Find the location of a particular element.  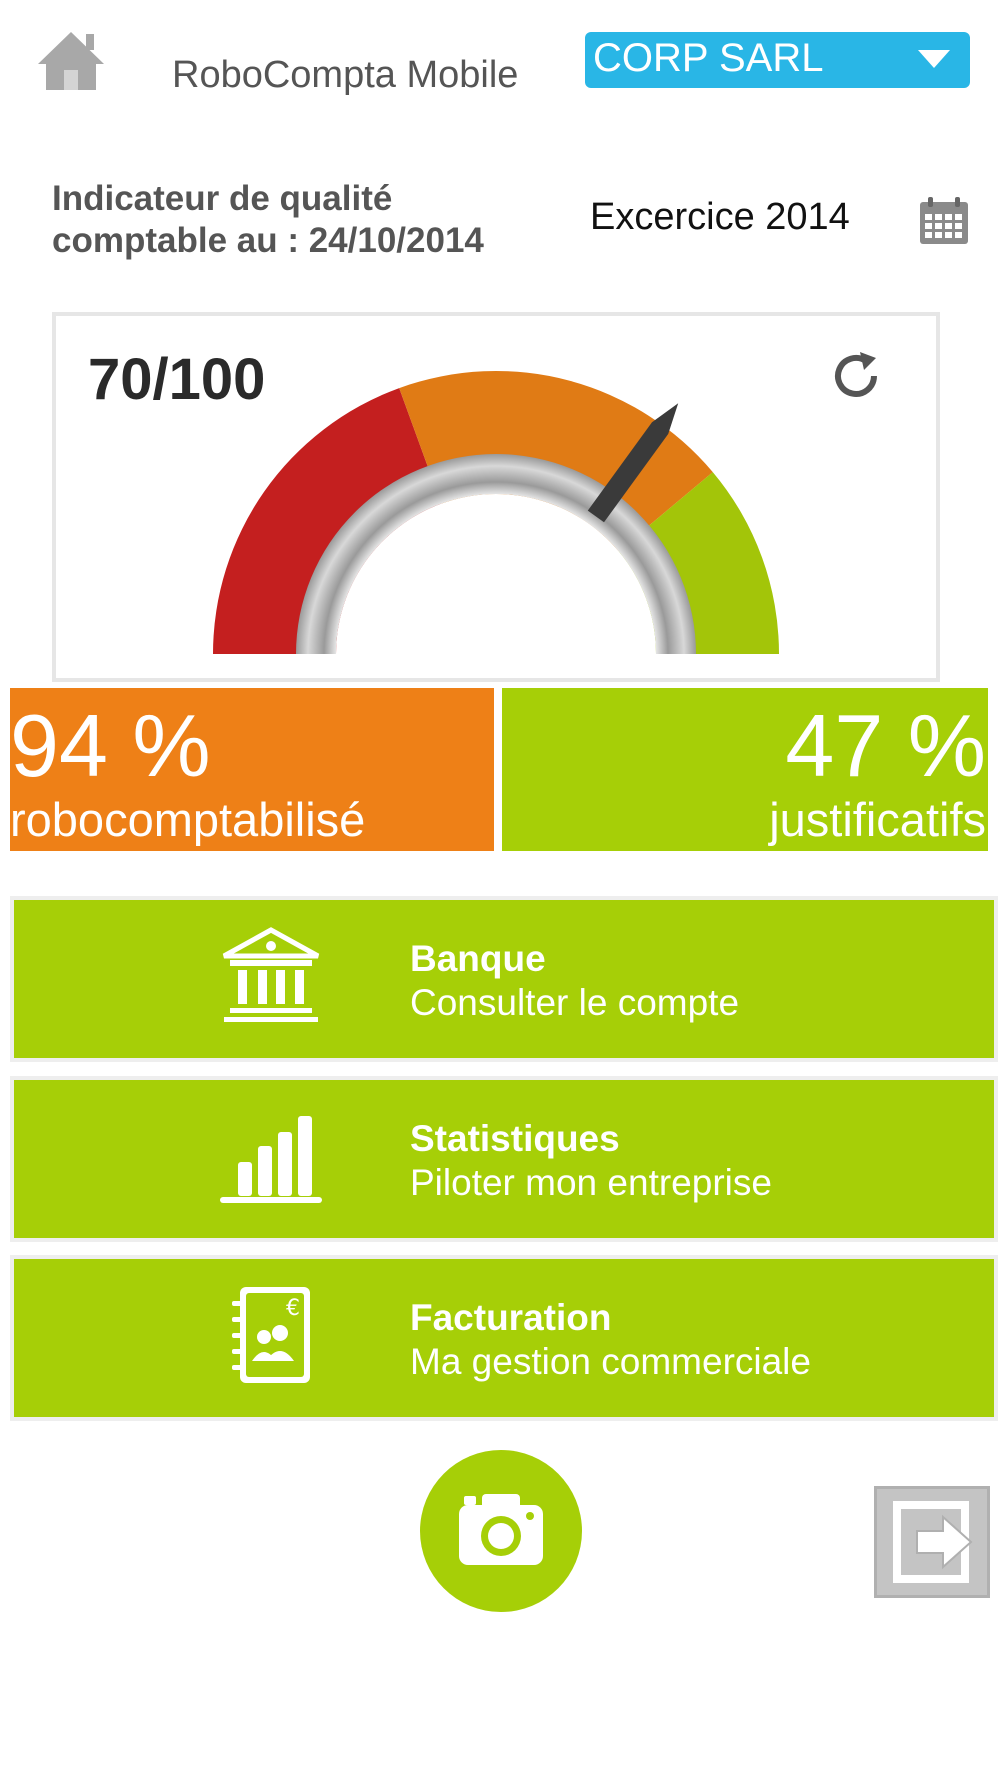

facturation-title: Facturation is located at coordinates (511, 1317).